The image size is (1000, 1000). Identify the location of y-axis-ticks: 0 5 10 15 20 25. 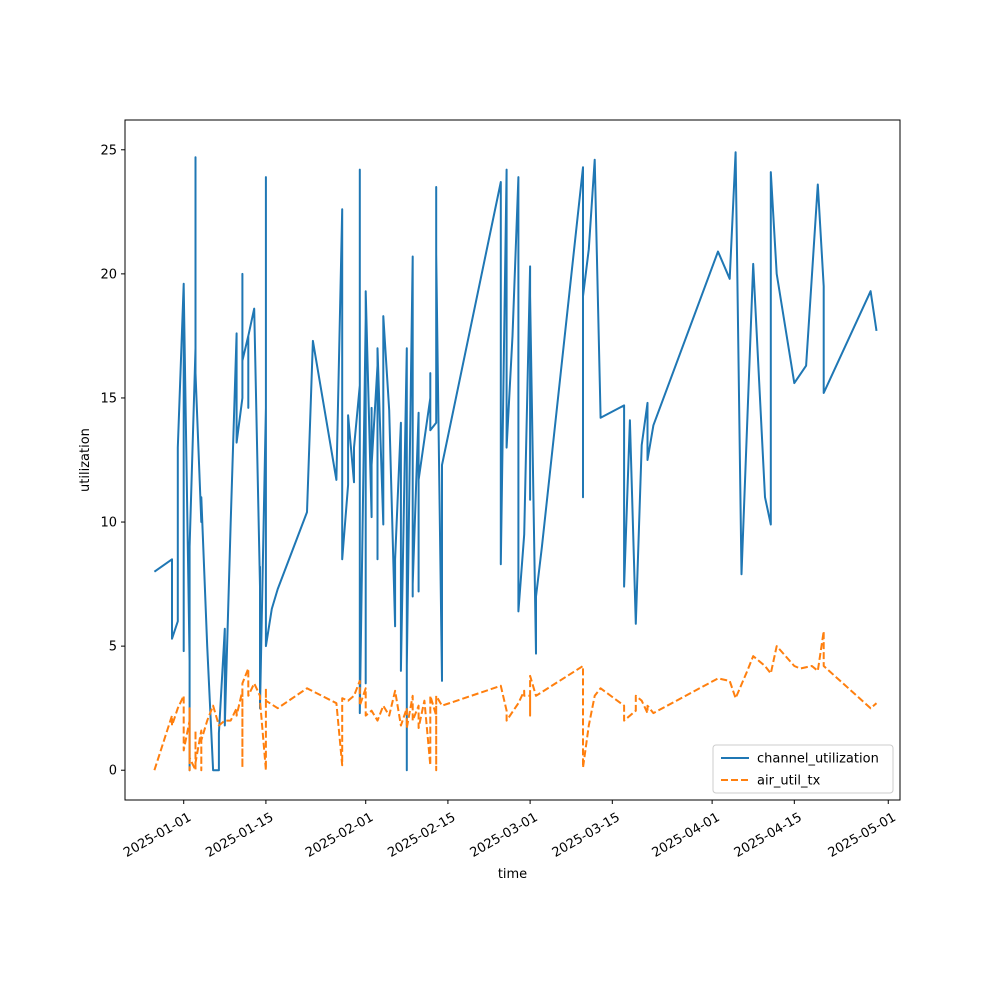
(112, 461).